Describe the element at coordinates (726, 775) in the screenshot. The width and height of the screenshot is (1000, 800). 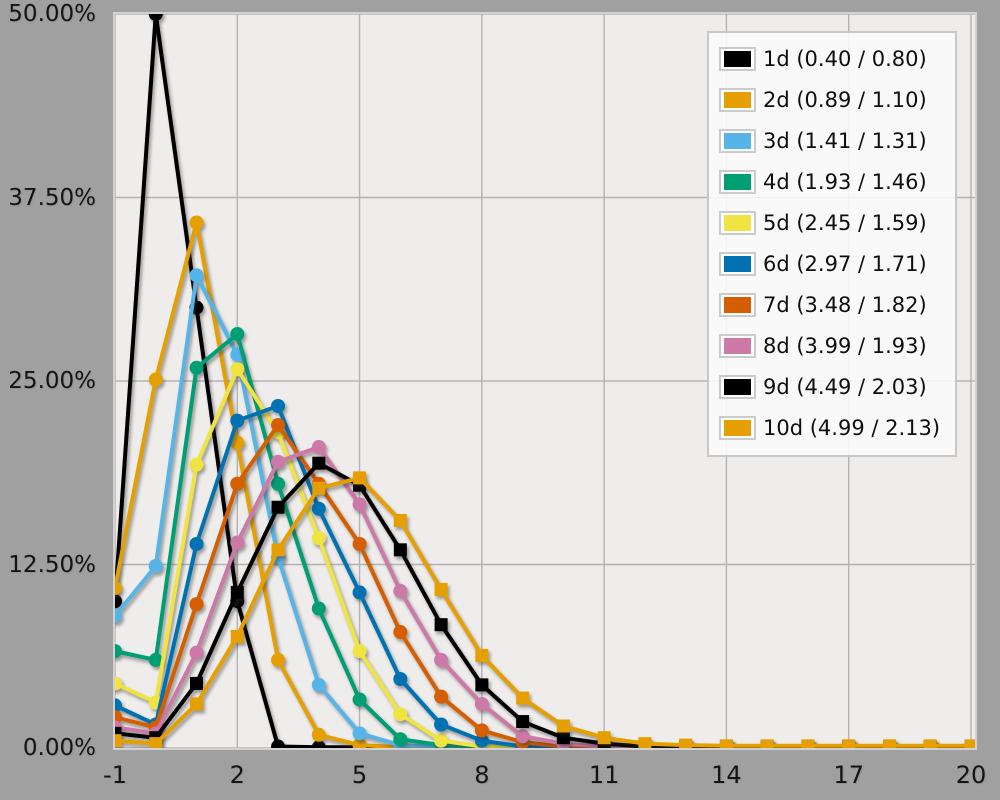
I see `x-tick-label: 14` at that location.